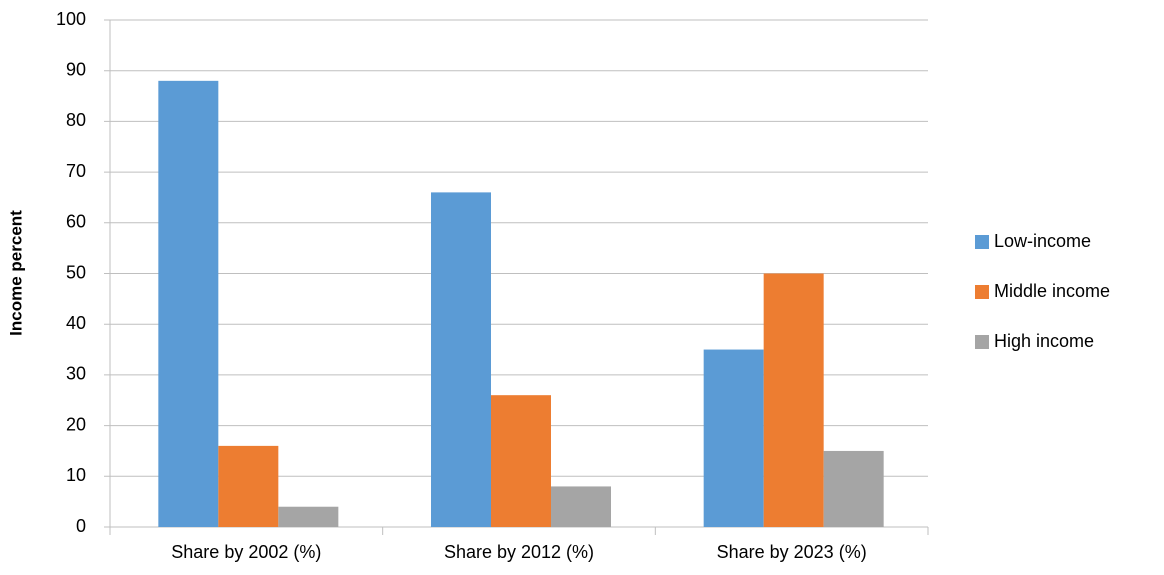  What do you see at coordinates (71, 19) in the screenshot?
I see `y-tick-label: 100` at bounding box center [71, 19].